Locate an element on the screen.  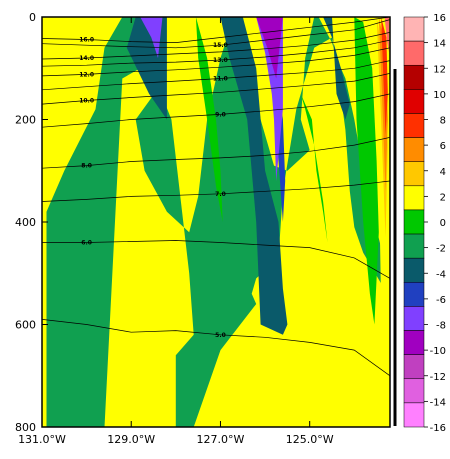
y-tick-label: 800 is located at coordinates (25, 427).